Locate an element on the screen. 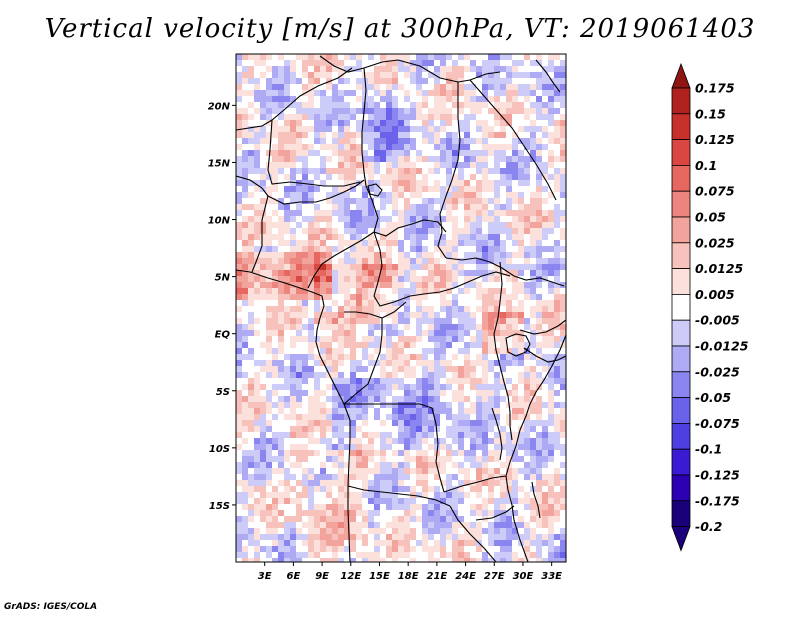 The height and width of the screenshot is (618, 800). colorbar-swatch is located at coordinates (681, 230).